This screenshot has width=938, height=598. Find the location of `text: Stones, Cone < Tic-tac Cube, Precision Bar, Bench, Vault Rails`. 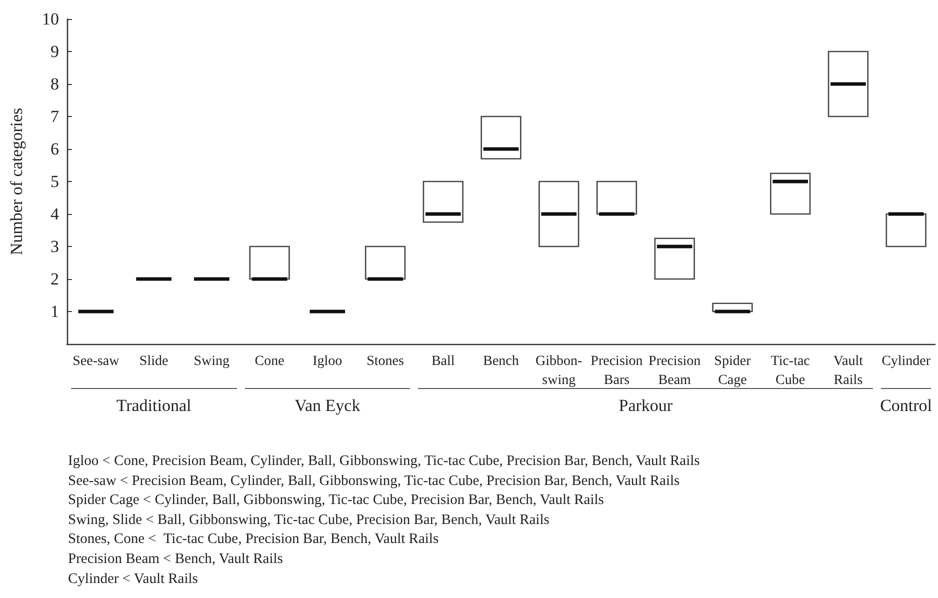

text: Stones, Cone < Tic-tac Cube, Precision Bar, Bench, Vault Rails is located at coordinates (254, 540).